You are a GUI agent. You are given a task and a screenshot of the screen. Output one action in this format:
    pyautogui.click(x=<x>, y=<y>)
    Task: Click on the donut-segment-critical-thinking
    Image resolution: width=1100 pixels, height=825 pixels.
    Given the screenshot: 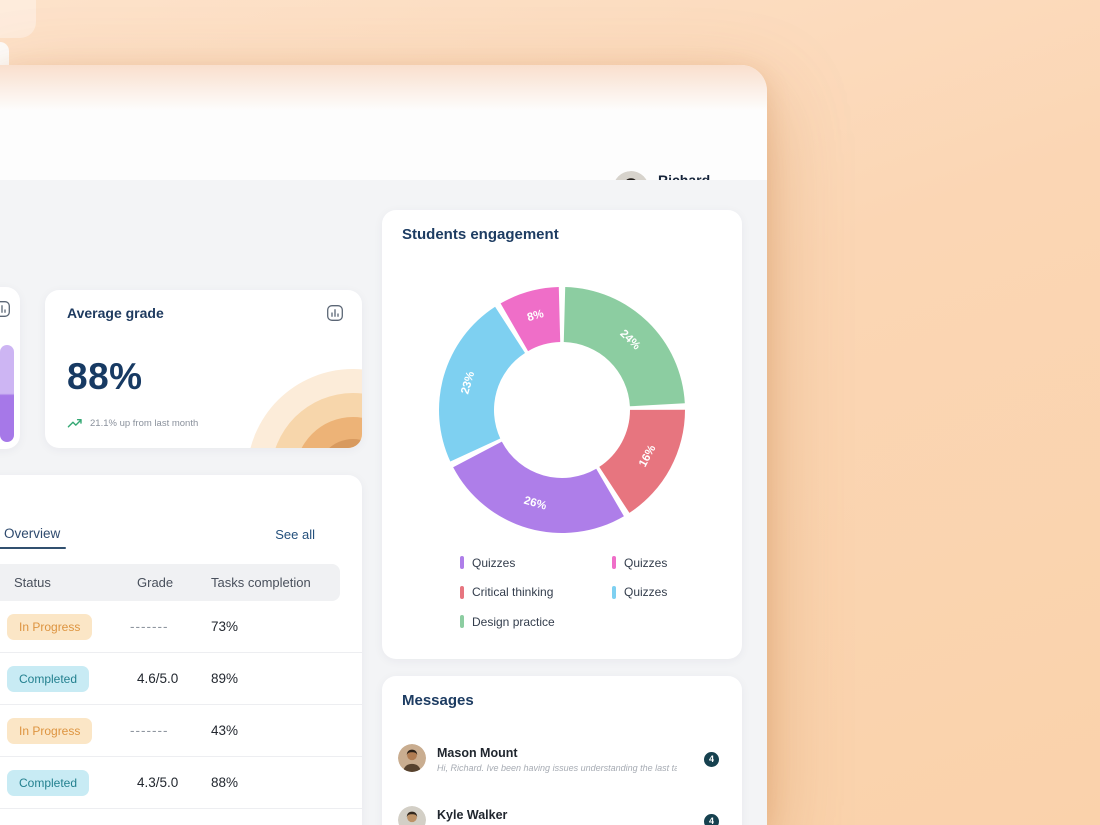 What is the action you would take?
    pyautogui.click(x=642, y=461)
    